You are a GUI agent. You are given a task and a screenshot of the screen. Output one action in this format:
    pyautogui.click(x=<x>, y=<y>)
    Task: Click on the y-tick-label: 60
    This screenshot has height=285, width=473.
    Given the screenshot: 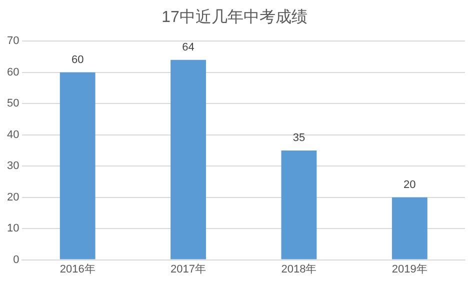 What is the action you would take?
    pyautogui.click(x=13, y=72)
    